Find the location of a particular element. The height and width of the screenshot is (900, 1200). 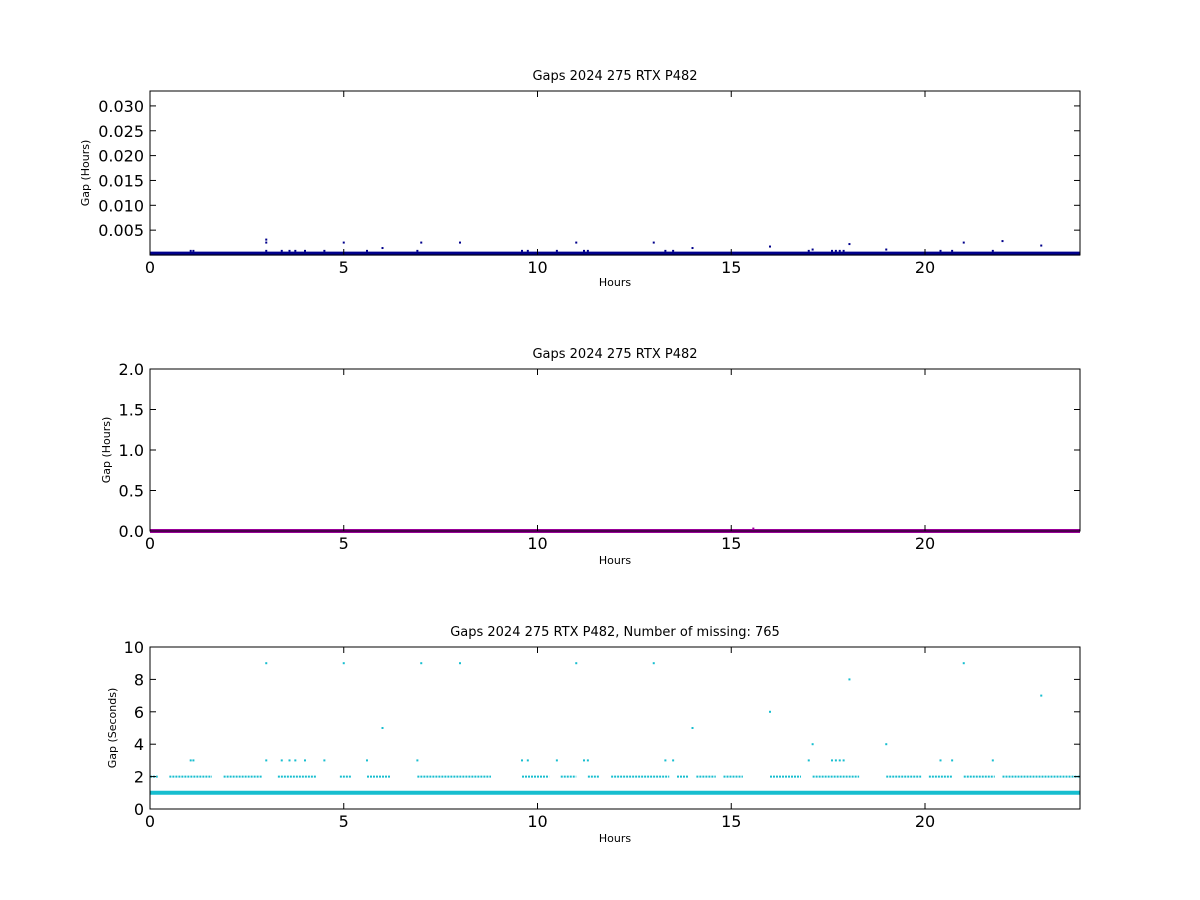

y-tick-label: 0 is located at coordinates (139, 809).